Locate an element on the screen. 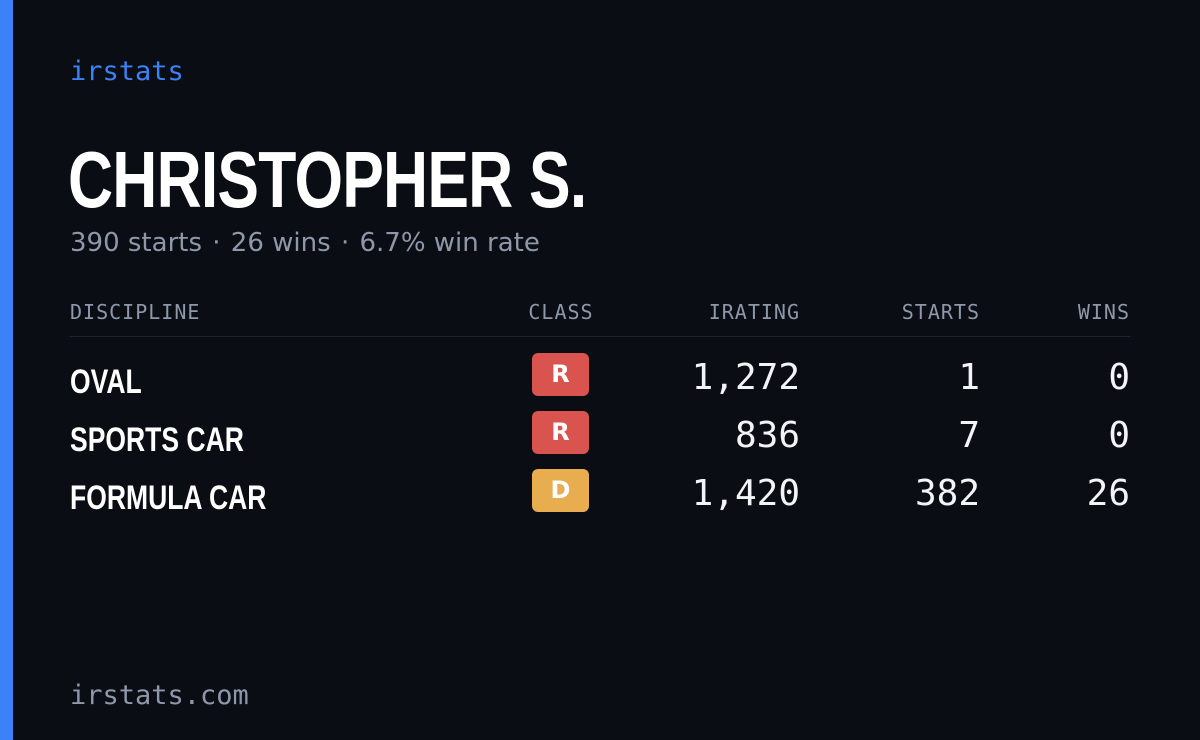 The image size is (1200, 740). driver-name: CHRISTOPHER S. is located at coordinates (327, 179).